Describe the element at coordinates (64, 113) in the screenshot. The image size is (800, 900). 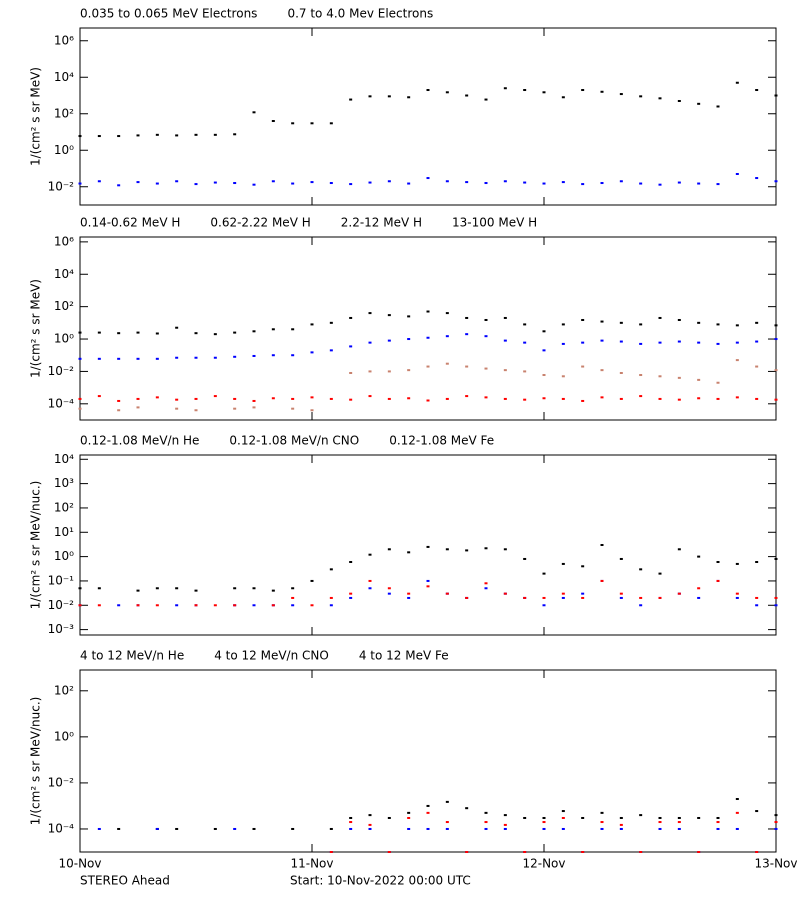
I see `y-tick-label: 10²` at that location.